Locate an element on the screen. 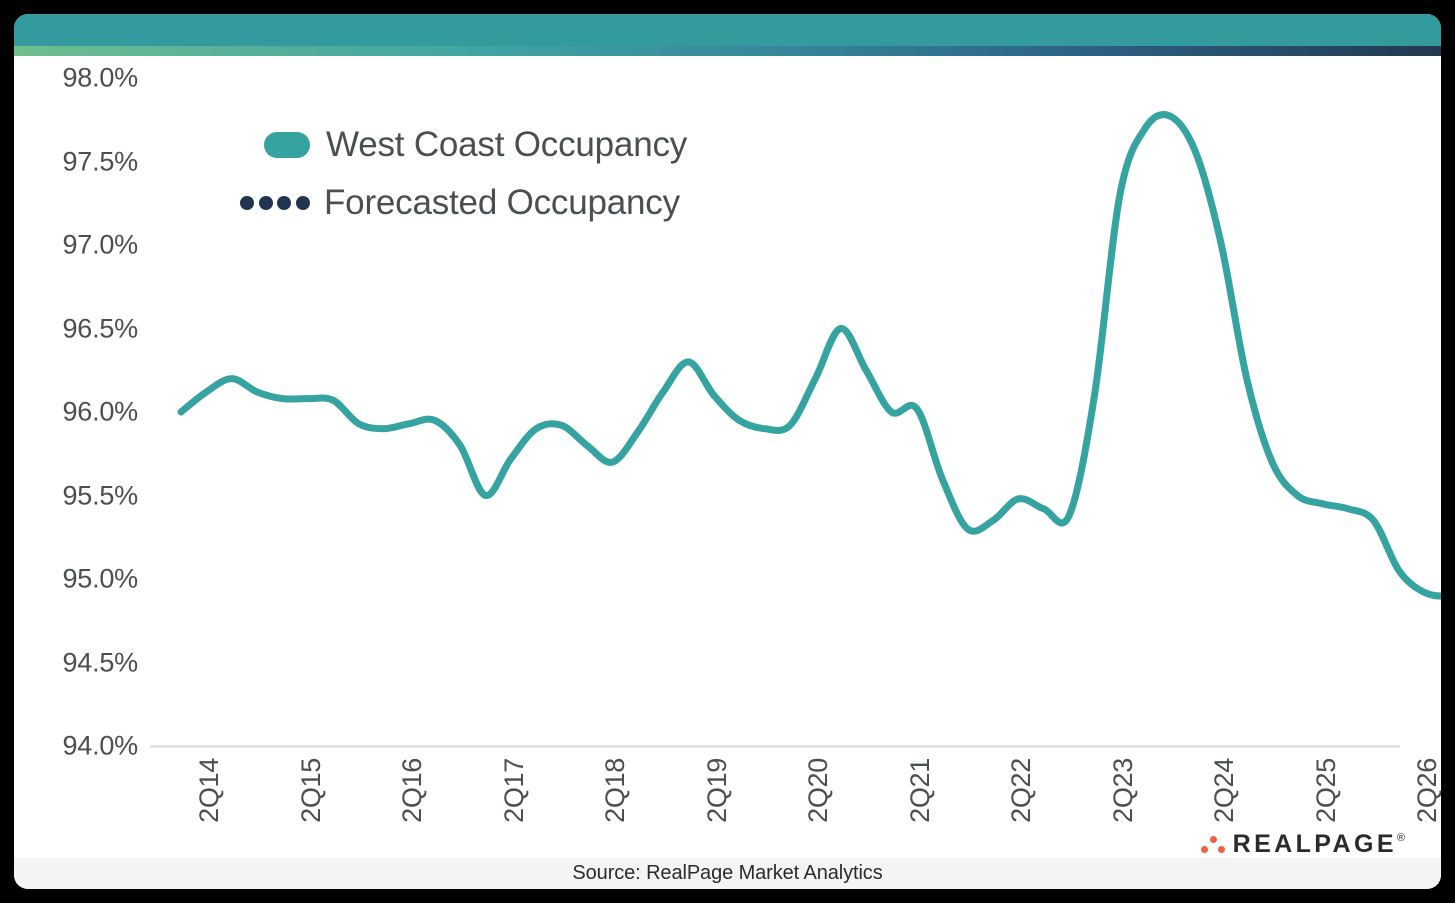 This screenshot has width=1455, height=903. realpage-dots-icon is located at coordinates (1213, 845).